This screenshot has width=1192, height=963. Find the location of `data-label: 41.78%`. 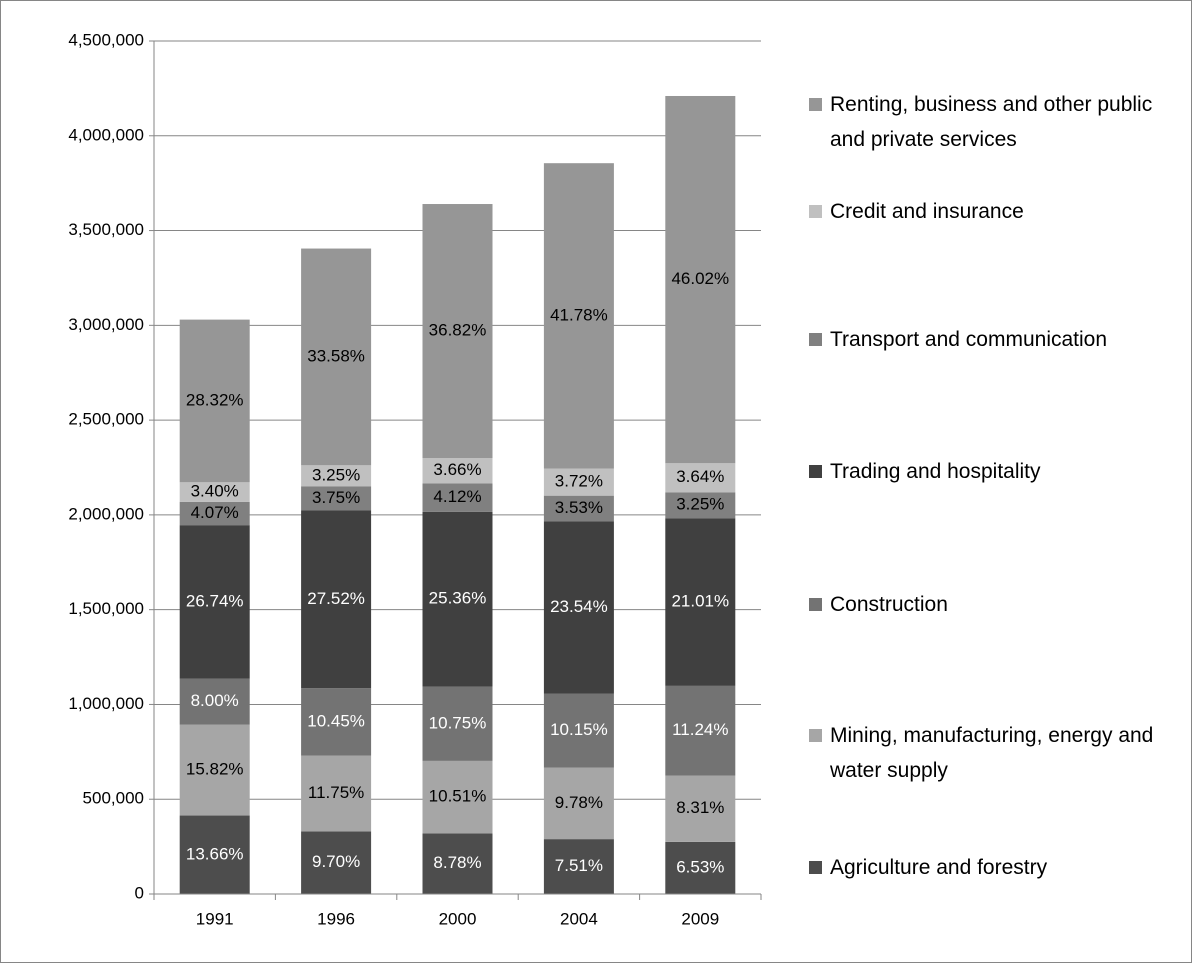

data-label: 41.78% is located at coordinates (579, 314).